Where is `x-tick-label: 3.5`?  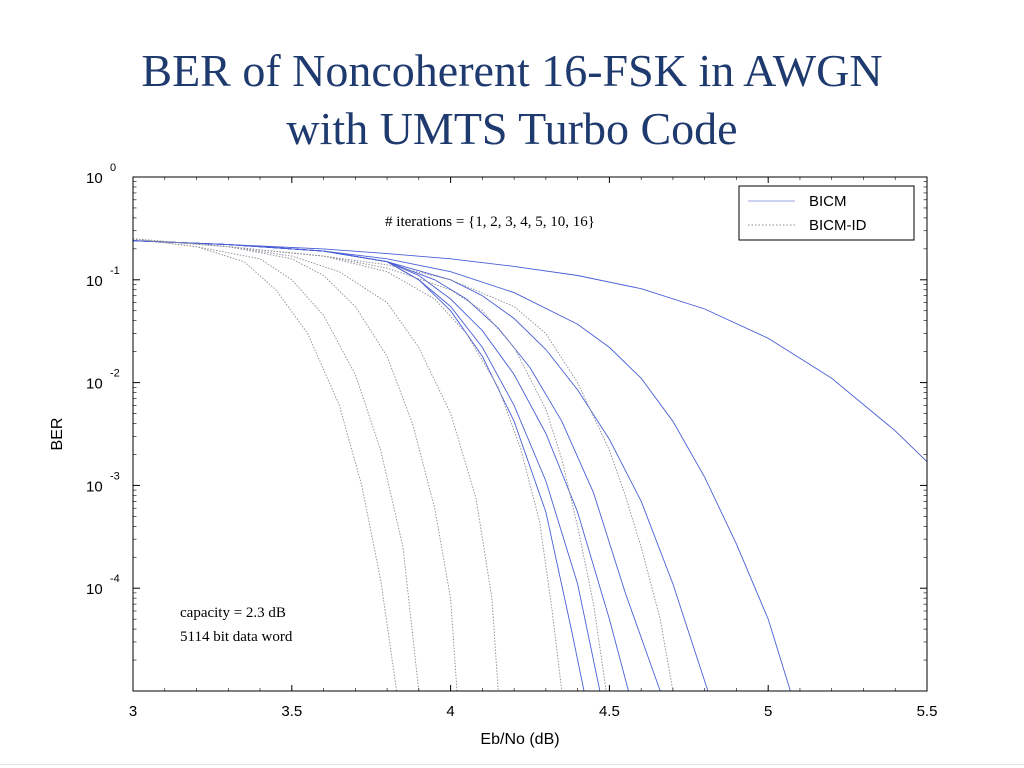
x-tick-label: 3.5 is located at coordinates (291, 711).